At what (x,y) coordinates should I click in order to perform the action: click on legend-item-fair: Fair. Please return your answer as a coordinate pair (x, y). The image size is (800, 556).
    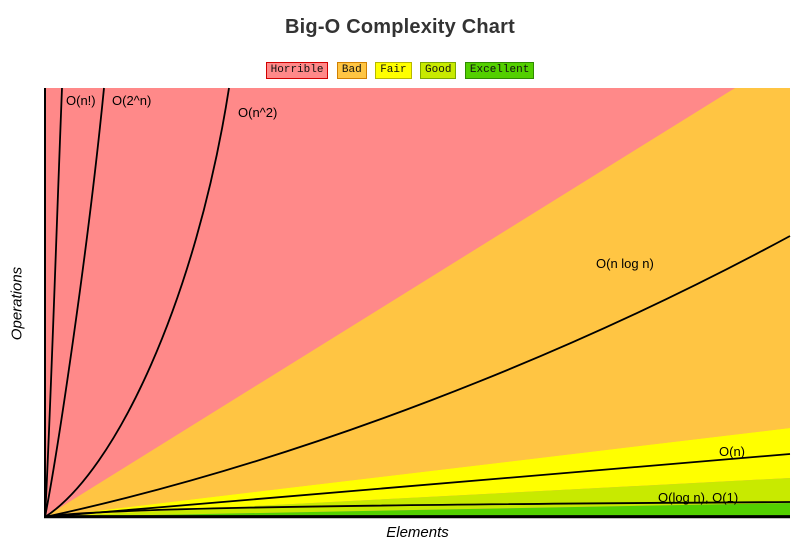
    Looking at the image, I should click on (393, 71).